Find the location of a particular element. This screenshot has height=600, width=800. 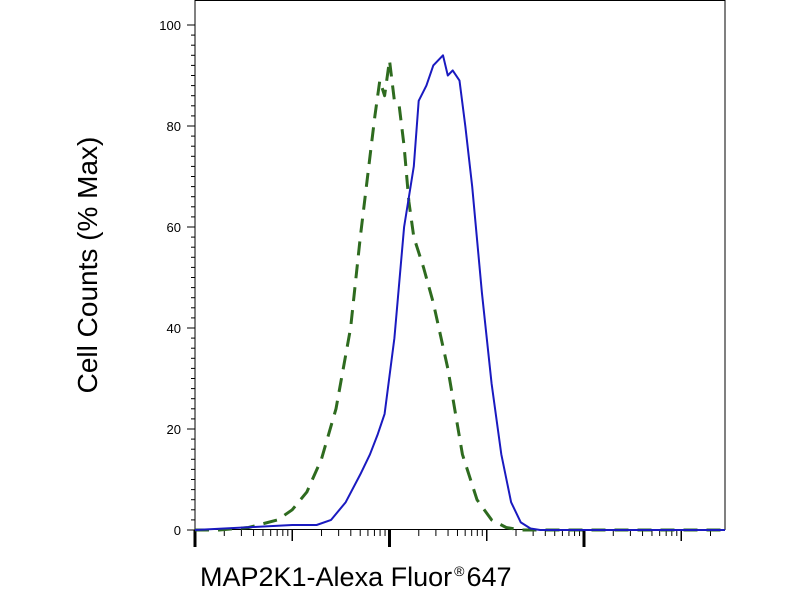

y-tick-label: 100 is located at coordinates (170, 25).